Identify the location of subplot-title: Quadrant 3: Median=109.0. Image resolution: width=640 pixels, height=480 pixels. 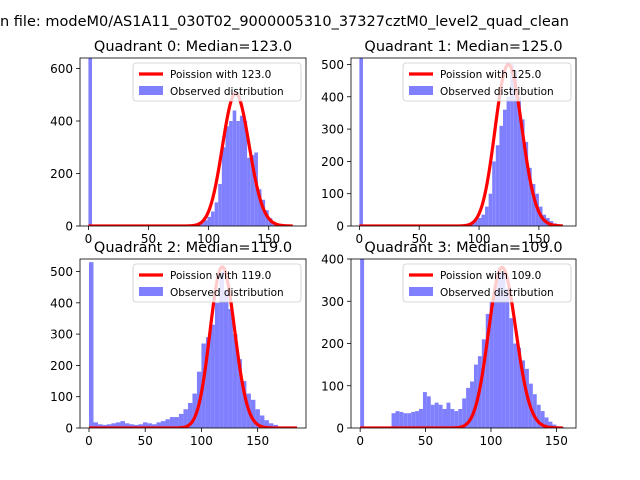
(463, 248).